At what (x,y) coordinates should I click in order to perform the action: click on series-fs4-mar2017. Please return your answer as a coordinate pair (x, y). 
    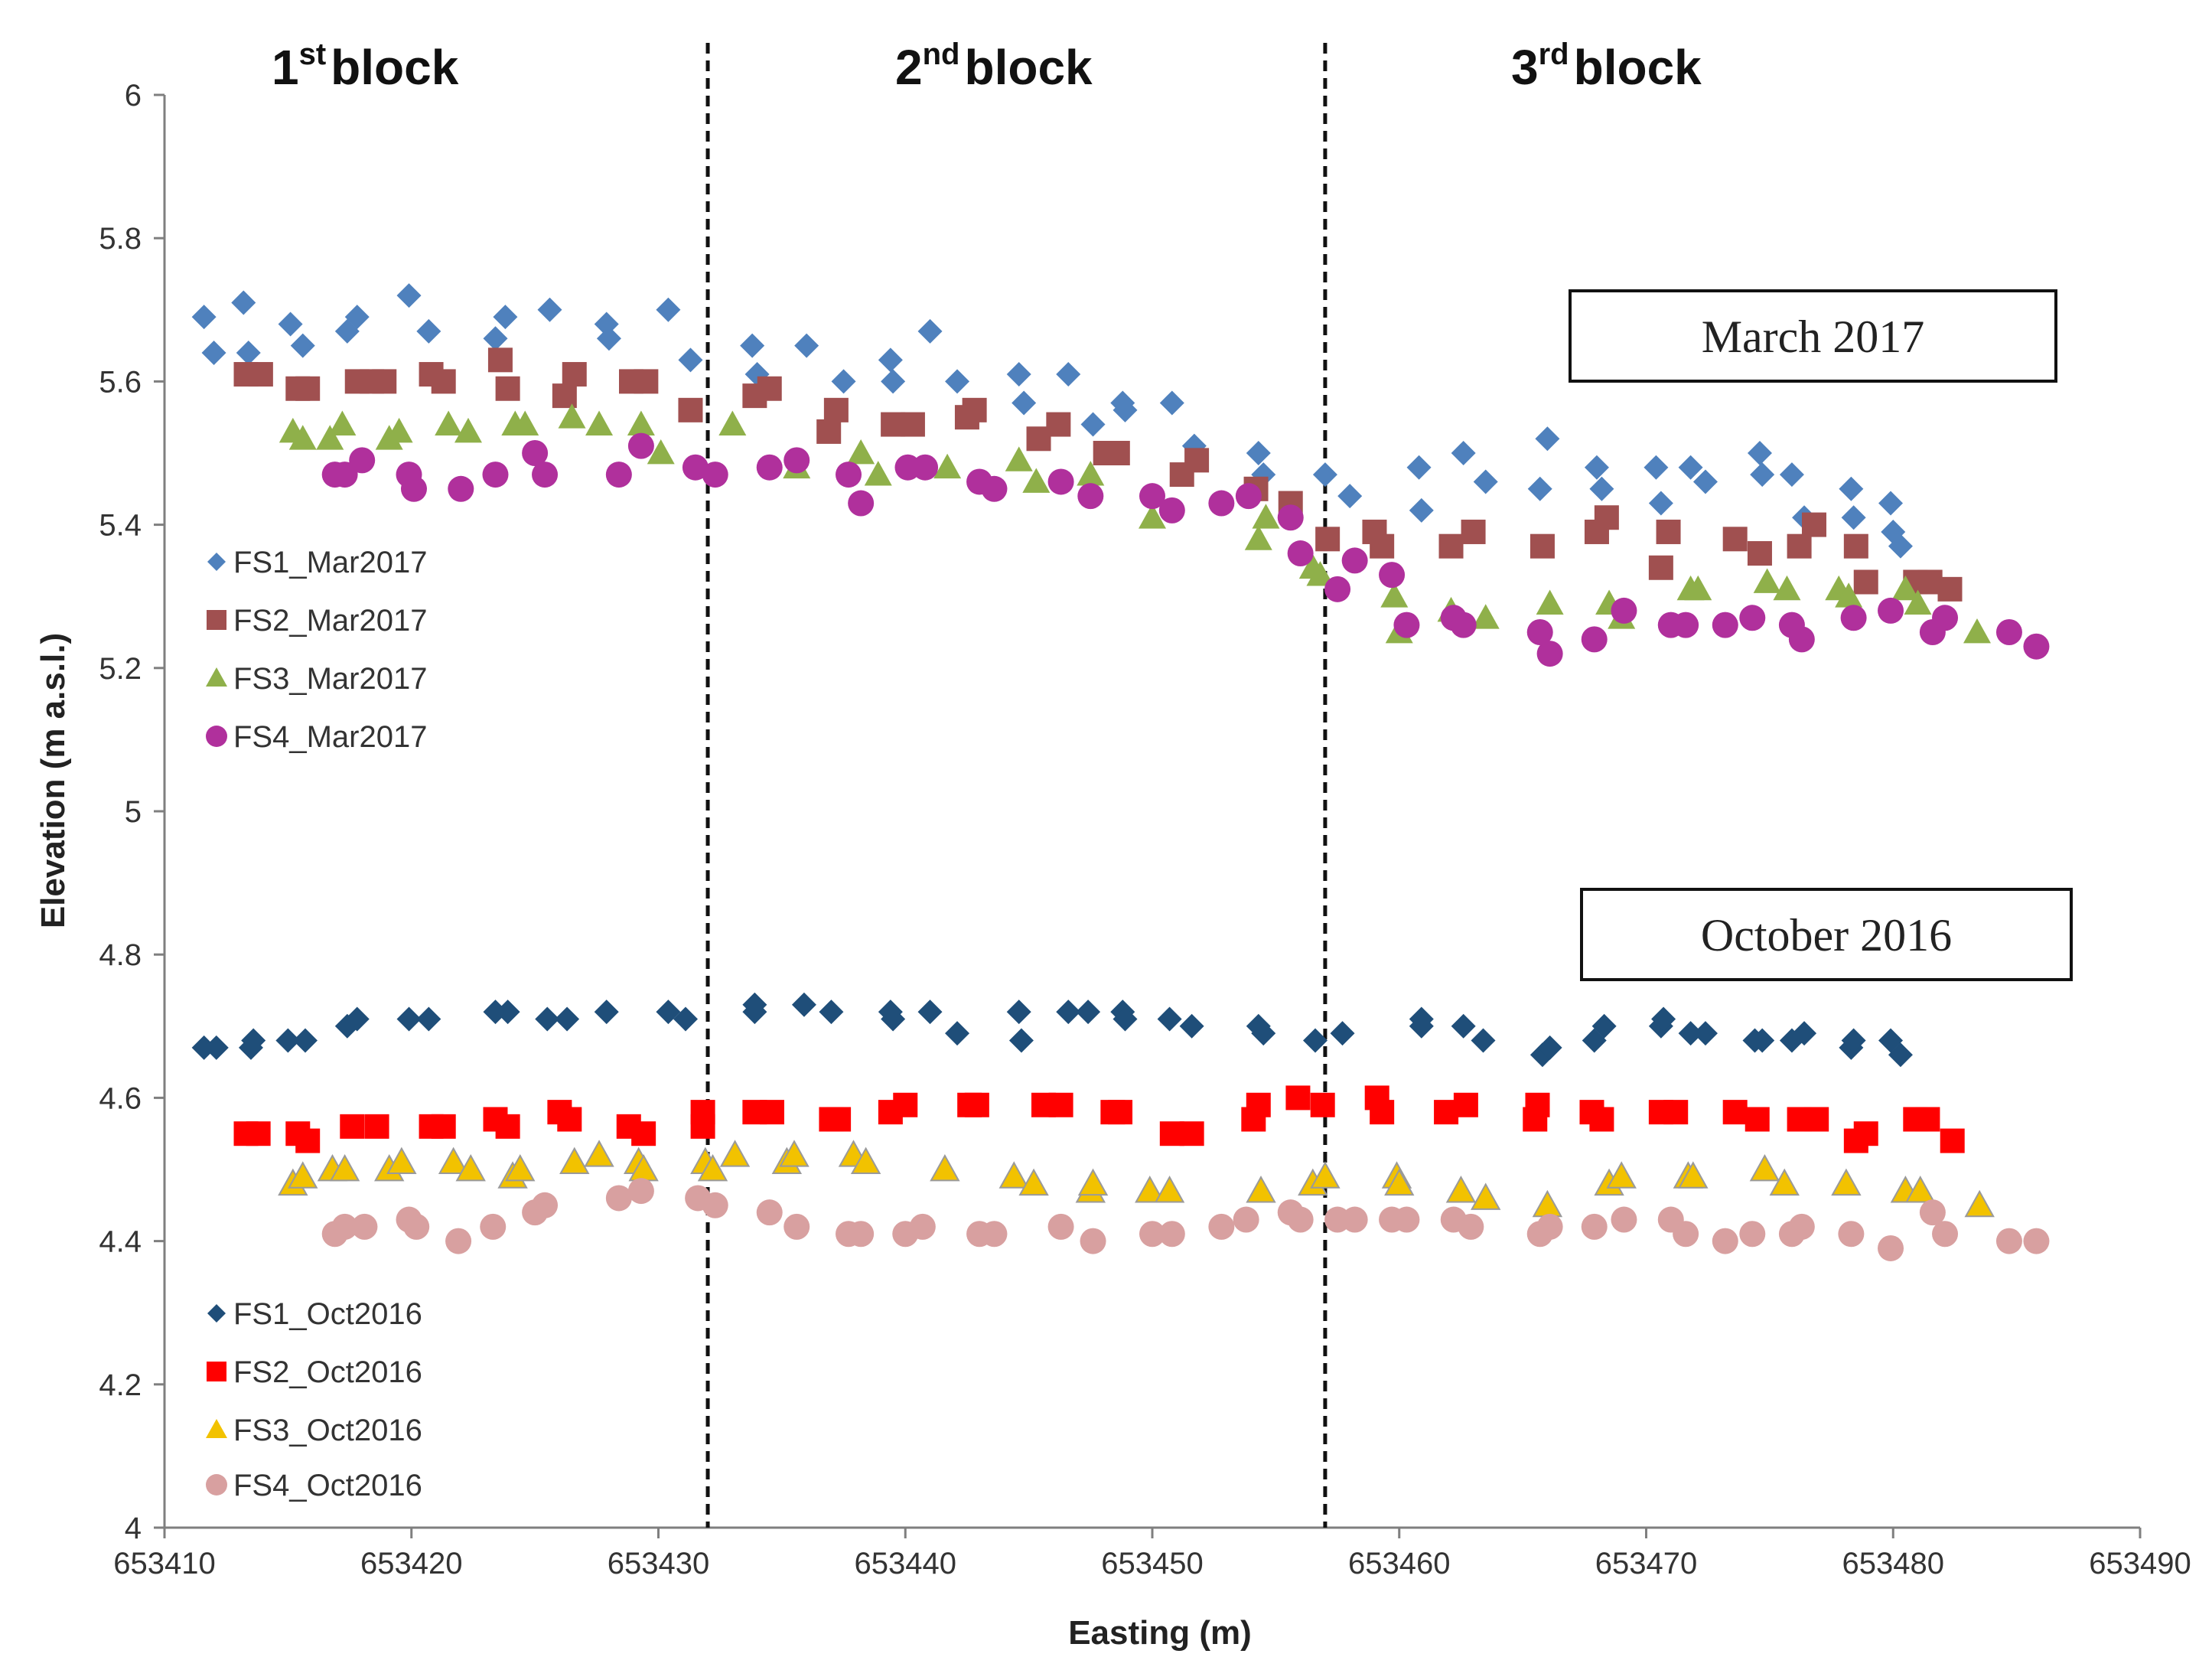
    Looking at the image, I should click on (1186, 550).